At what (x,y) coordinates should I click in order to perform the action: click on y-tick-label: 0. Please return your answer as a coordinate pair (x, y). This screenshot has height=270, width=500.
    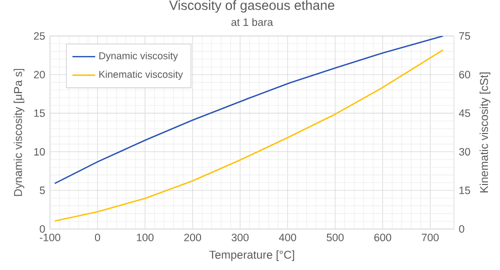
    Looking at the image, I should click on (42, 229).